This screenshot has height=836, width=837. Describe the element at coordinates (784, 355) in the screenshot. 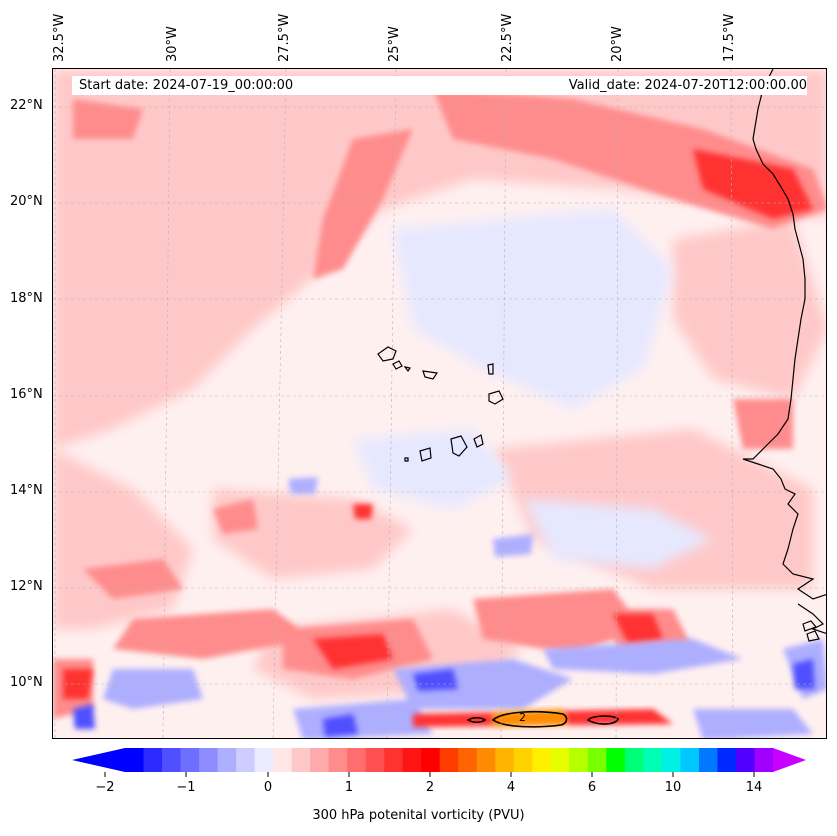

I see `coastline` at that location.